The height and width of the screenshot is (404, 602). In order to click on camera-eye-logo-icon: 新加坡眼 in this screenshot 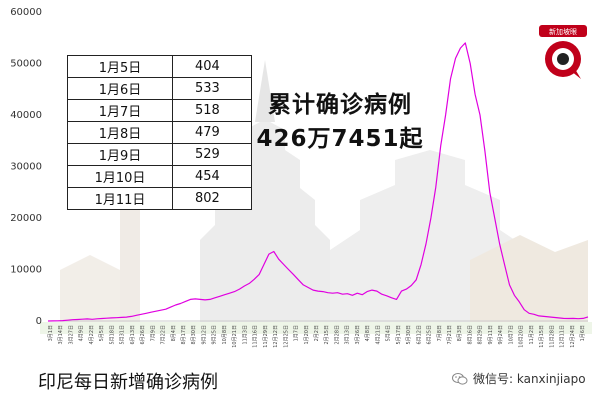, I will do `click(563, 52)`.